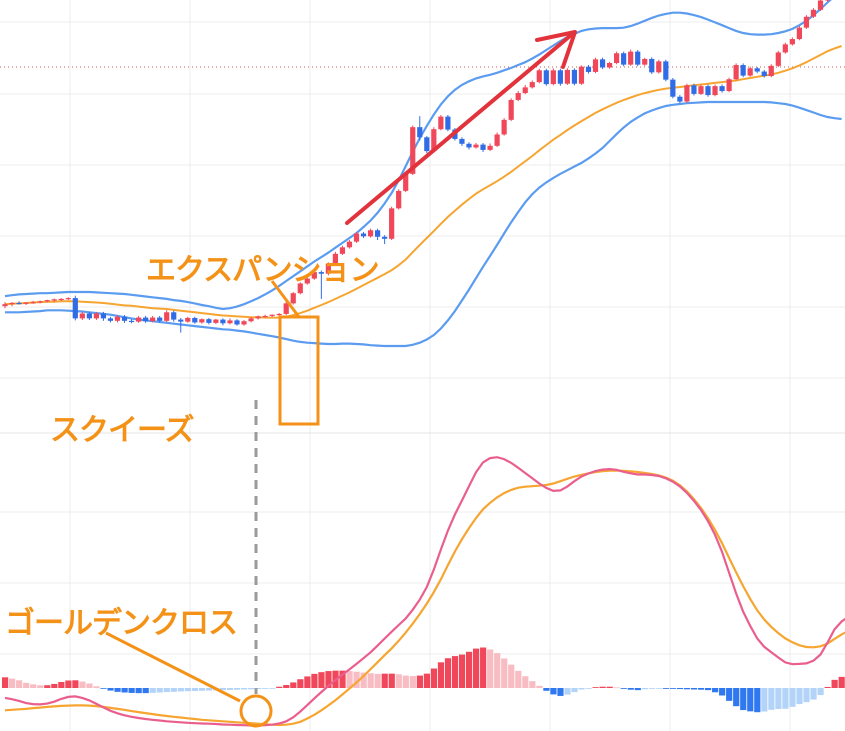  I want to click on golden-cross-circle, so click(256, 711).